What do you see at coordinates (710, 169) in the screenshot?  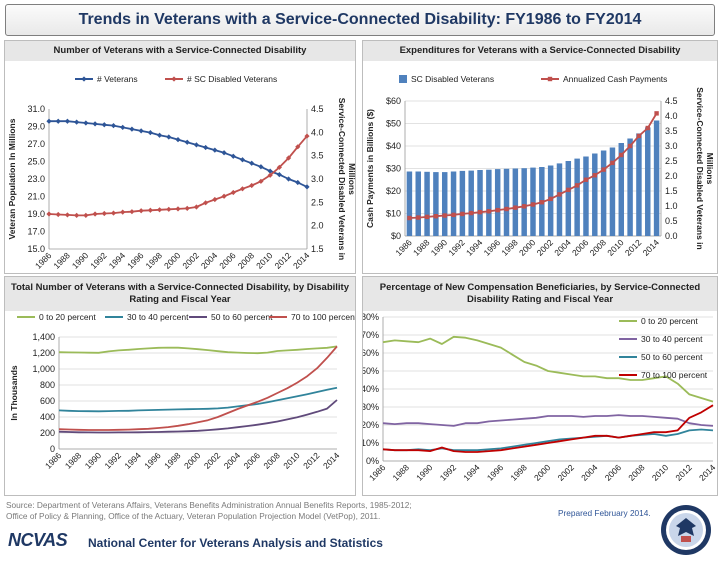 I see `y2-axis-title: Millions` at bounding box center [710, 169].